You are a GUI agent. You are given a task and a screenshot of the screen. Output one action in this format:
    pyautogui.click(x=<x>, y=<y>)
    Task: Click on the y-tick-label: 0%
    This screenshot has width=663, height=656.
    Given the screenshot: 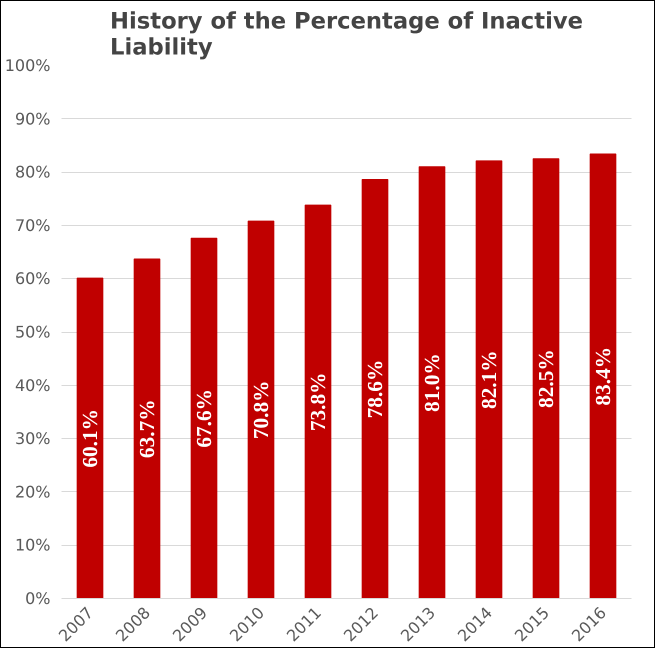 What is the action you would take?
    pyautogui.click(x=38, y=598)
    